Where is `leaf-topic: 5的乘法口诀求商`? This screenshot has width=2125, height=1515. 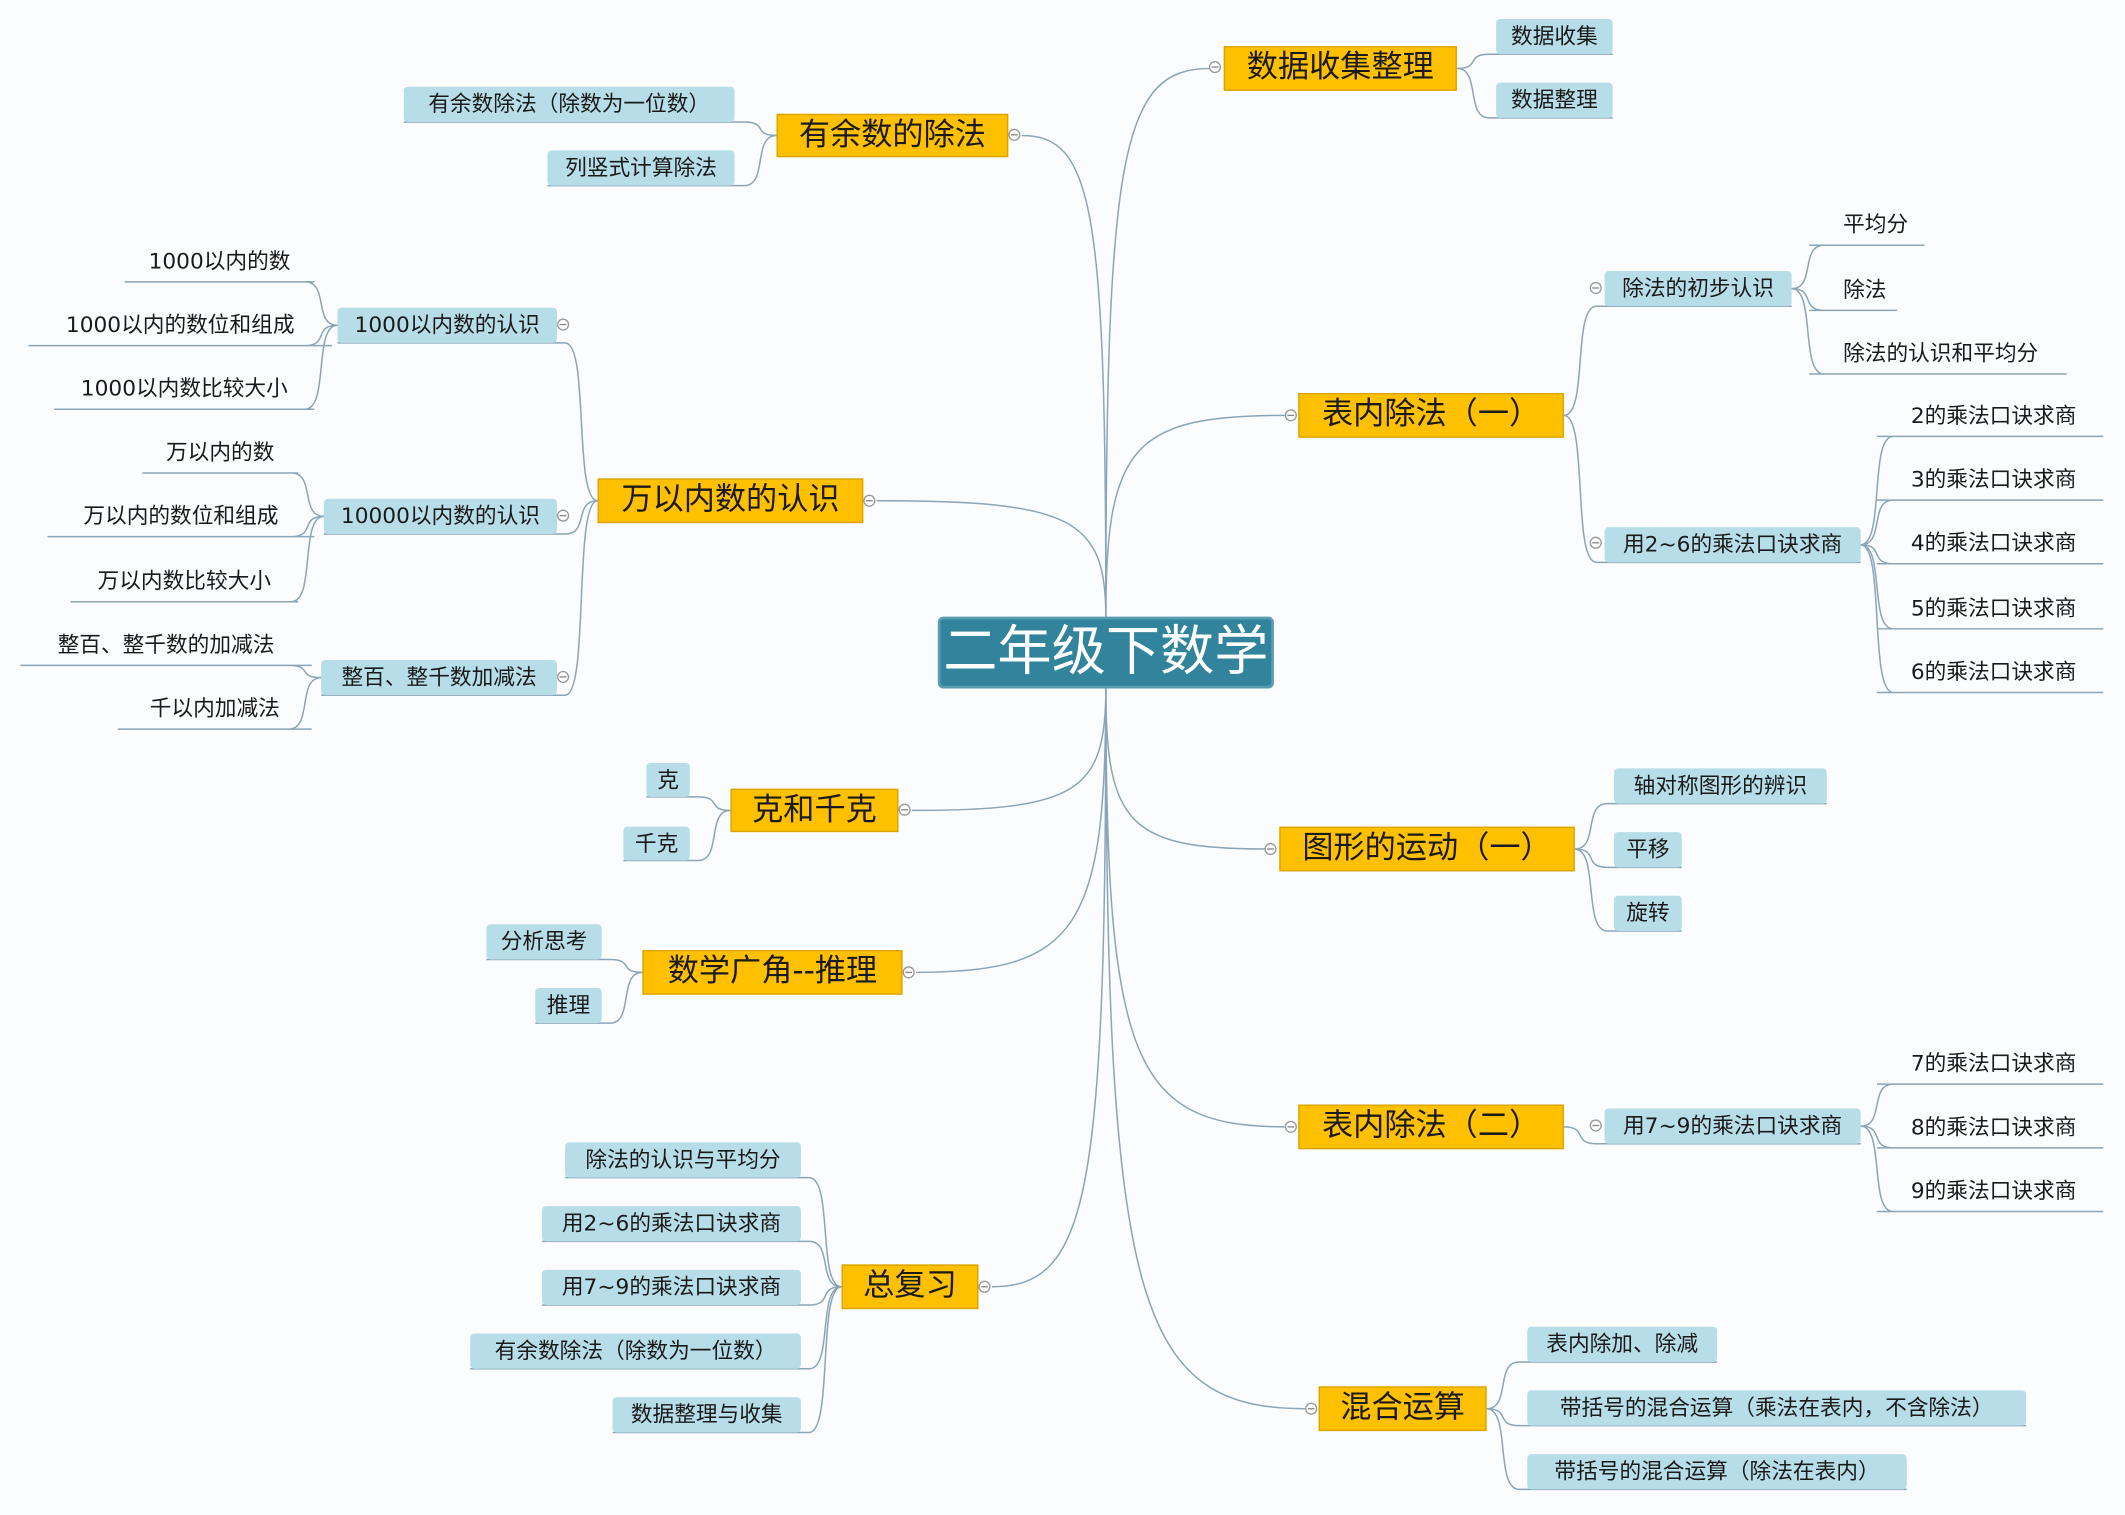
leaf-topic: 5的乘法口诀求商 is located at coordinates (1993, 607).